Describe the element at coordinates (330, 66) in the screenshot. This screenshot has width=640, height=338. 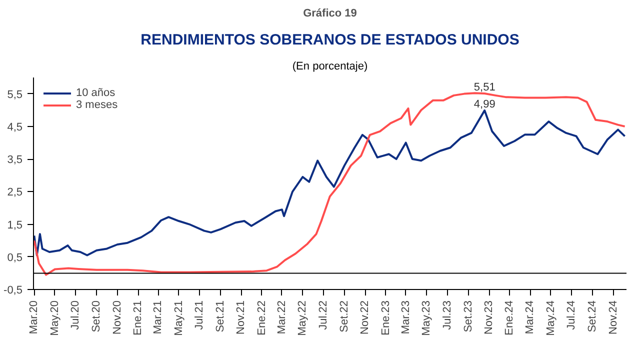
I see `text: (En porcentaje)` at that location.